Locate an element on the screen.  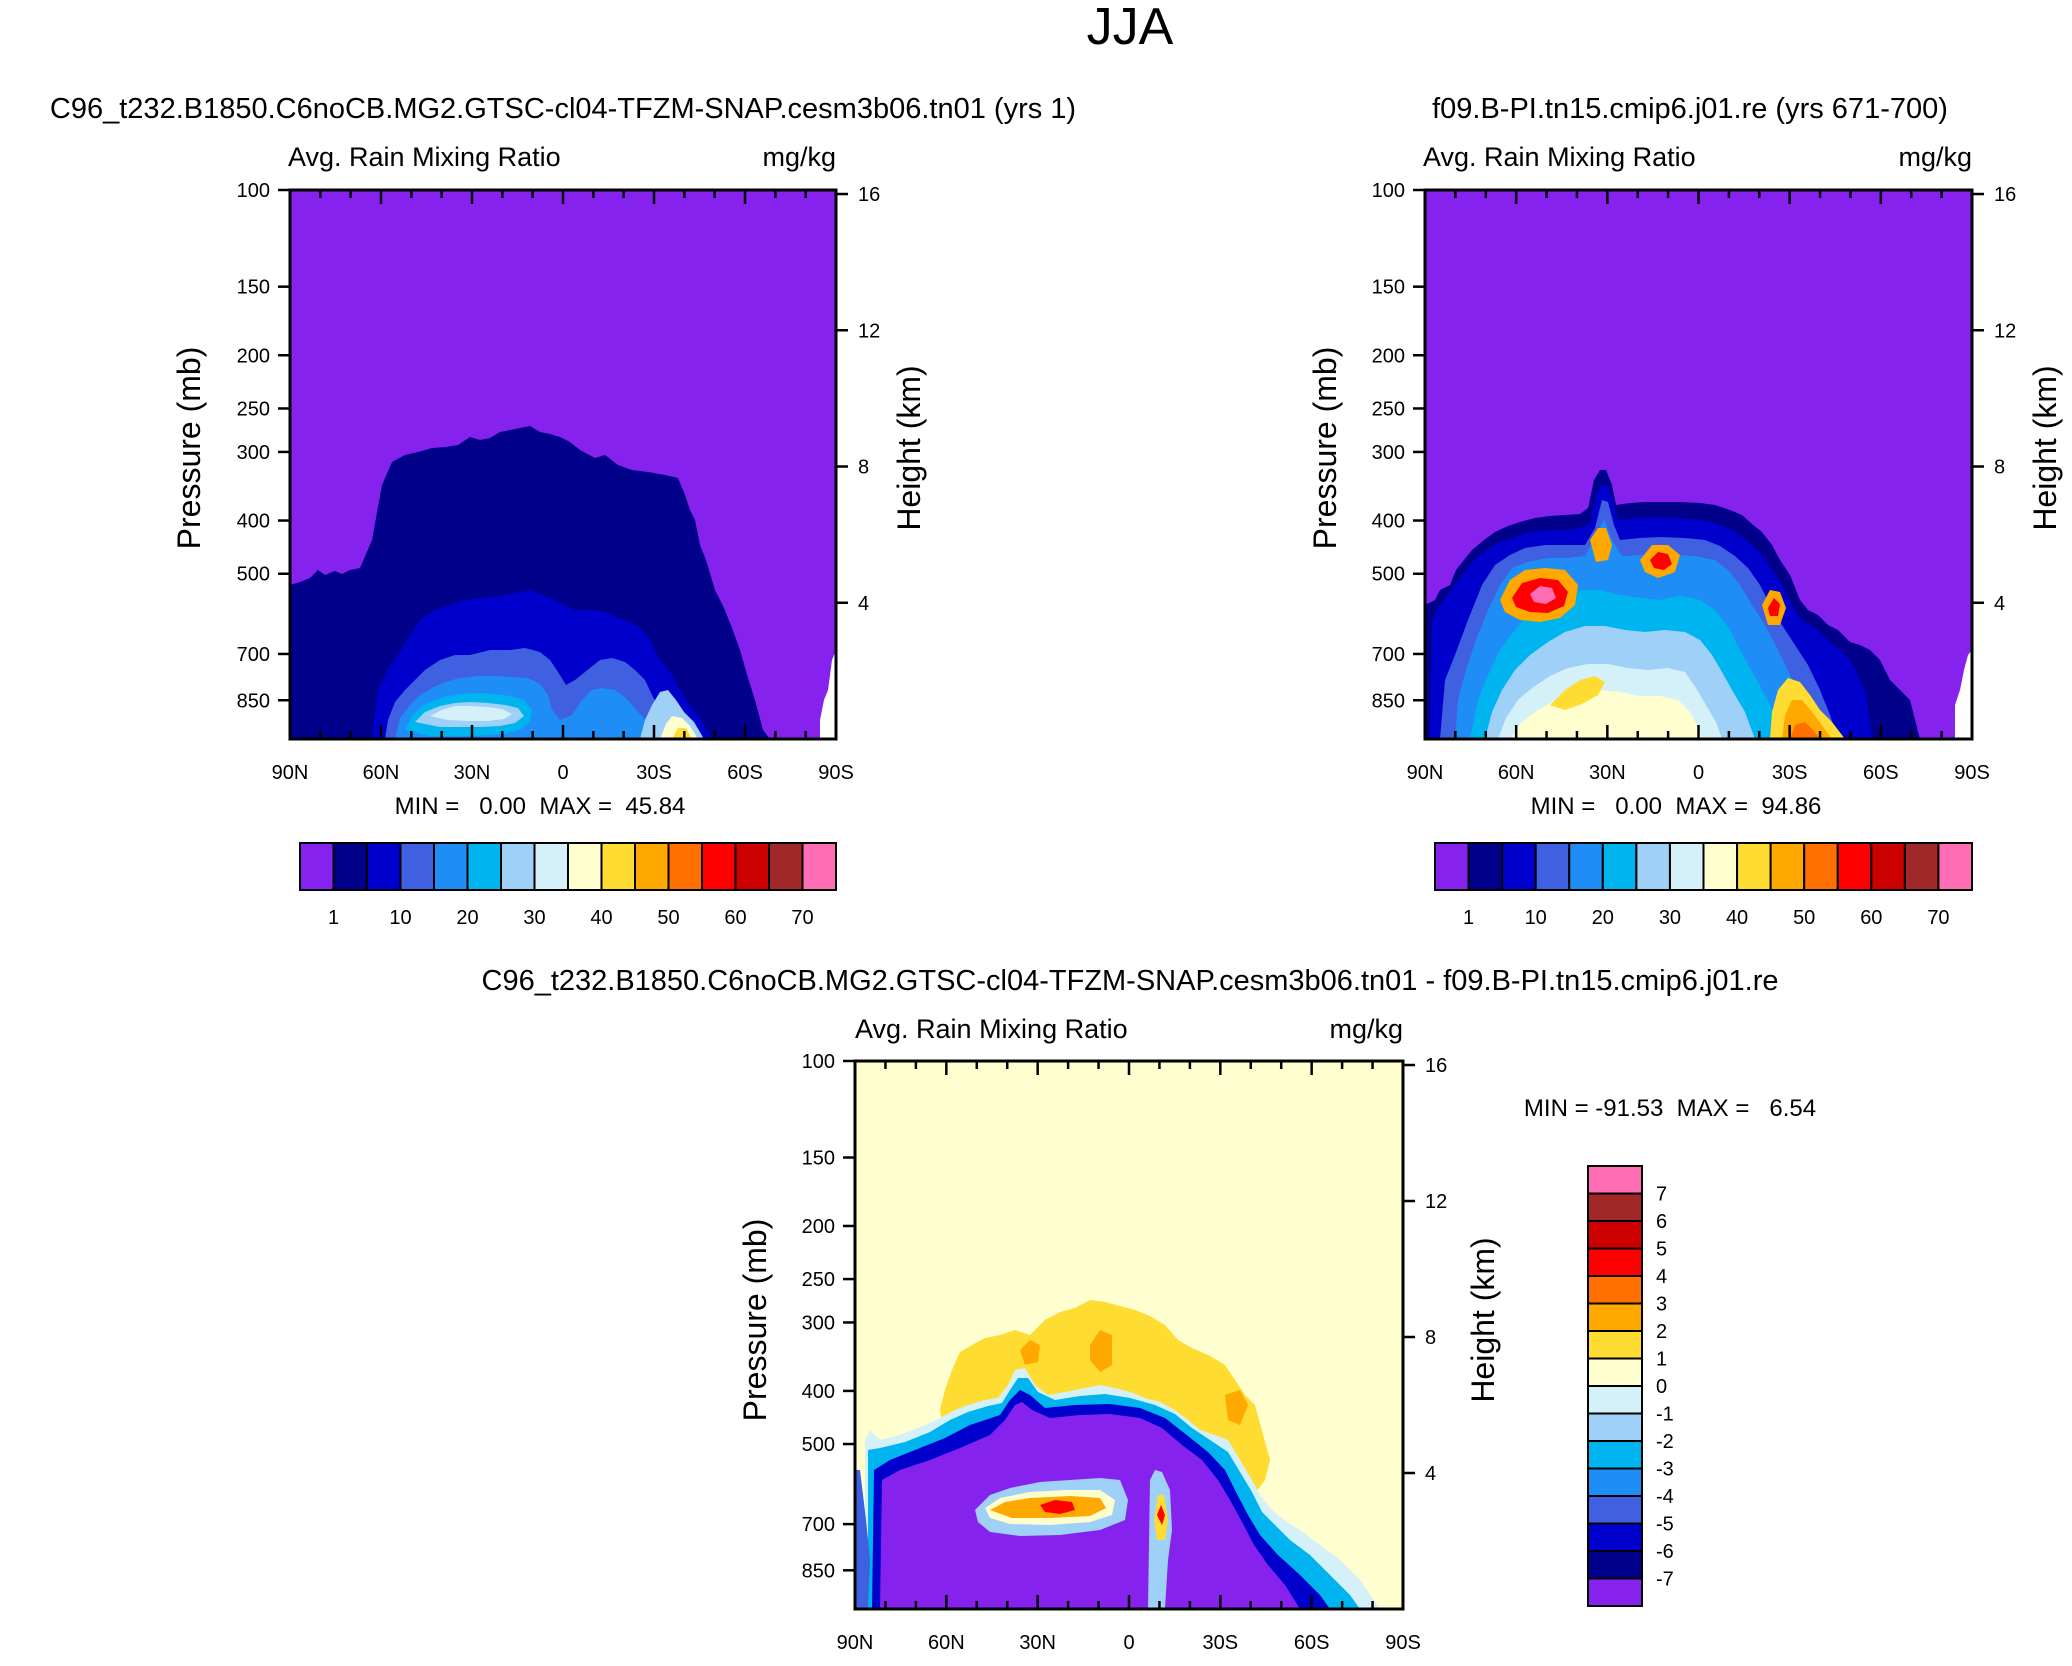
contour-neg-edge is located at coordinates (862, 1539).